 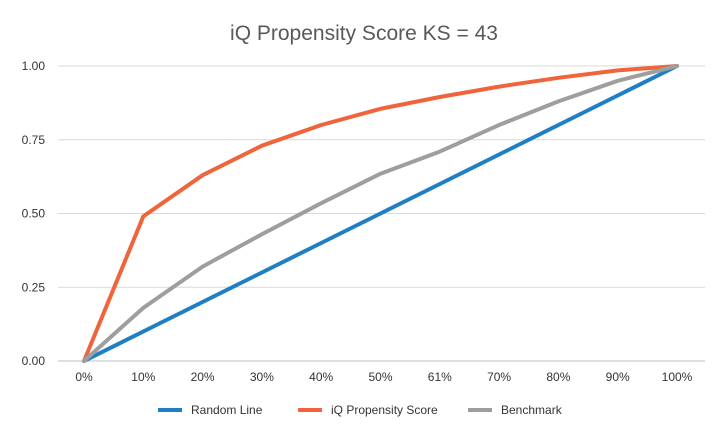 What do you see at coordinates (321, 377) in the screenshot?
I see `x-tick-label: 40%` at bounding box center [321, 377].